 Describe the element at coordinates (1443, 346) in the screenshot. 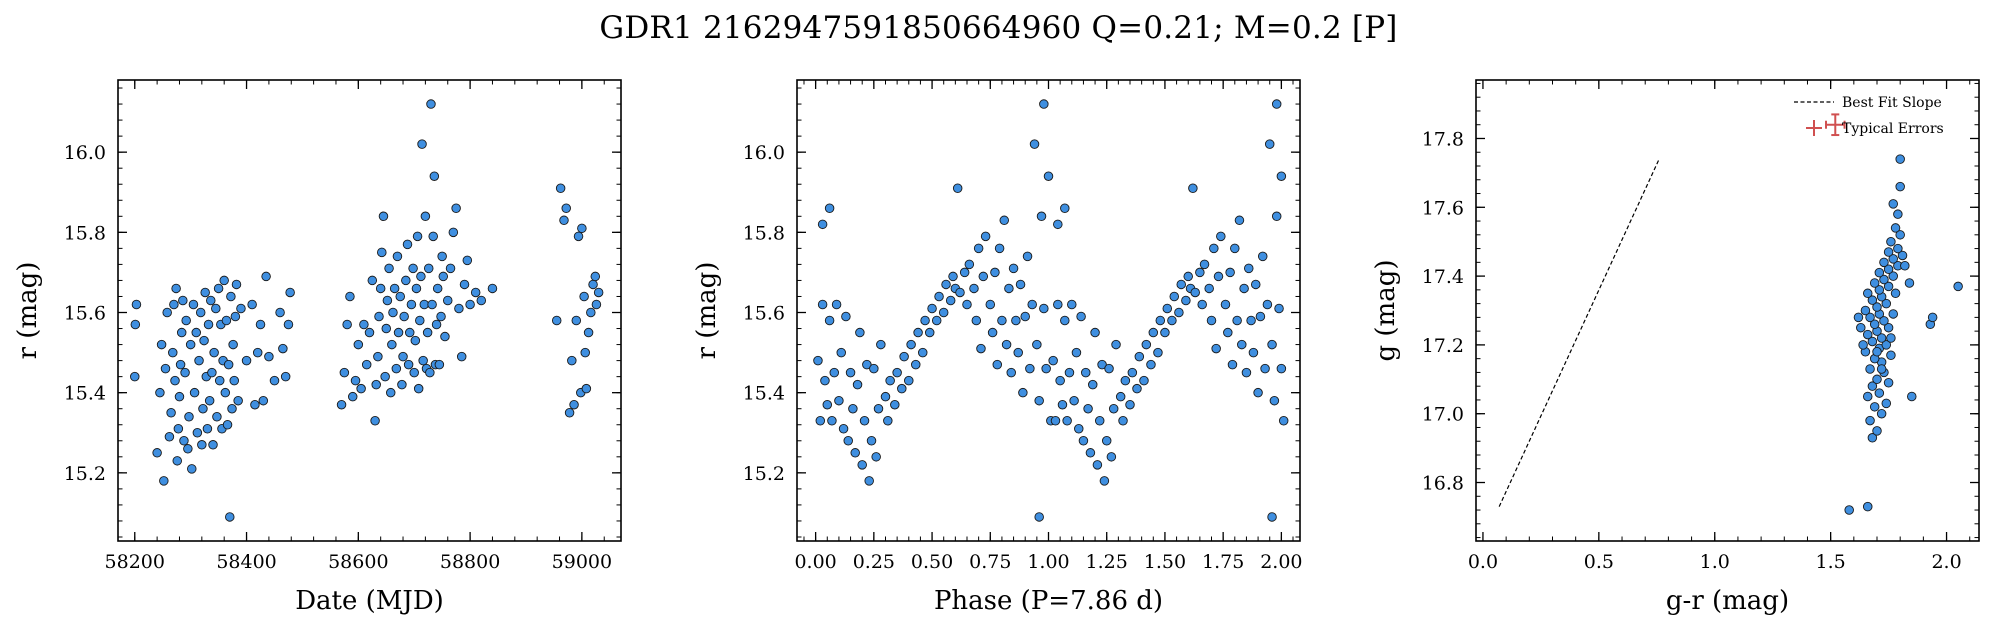

I see `y-tick-label: 17.2` at that location.